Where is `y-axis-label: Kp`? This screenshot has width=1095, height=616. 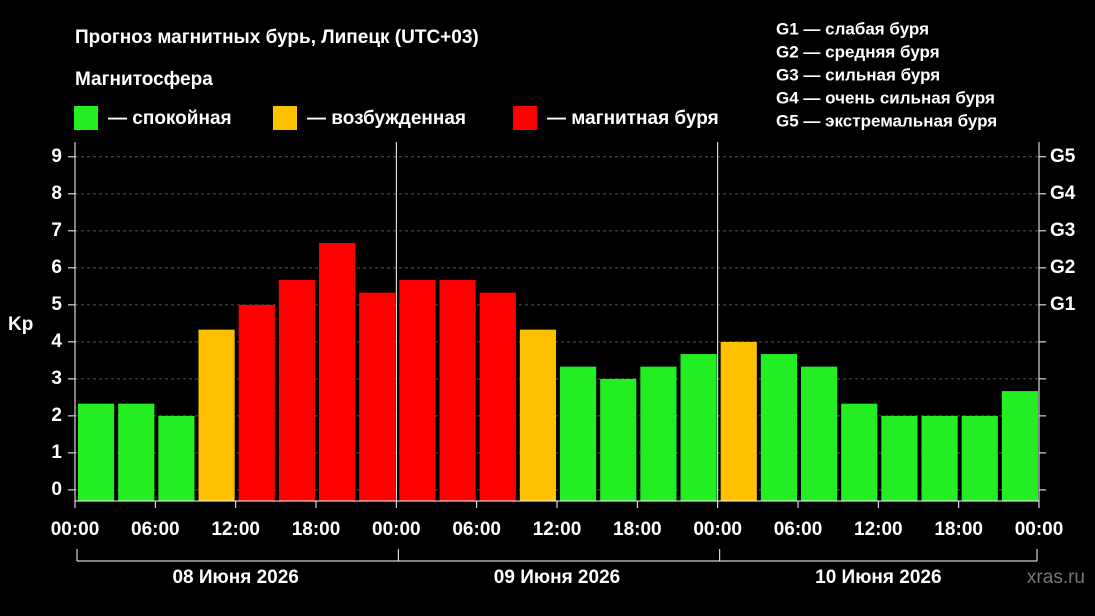 y-axis-label: Kp is located at coordinates (20, 324).